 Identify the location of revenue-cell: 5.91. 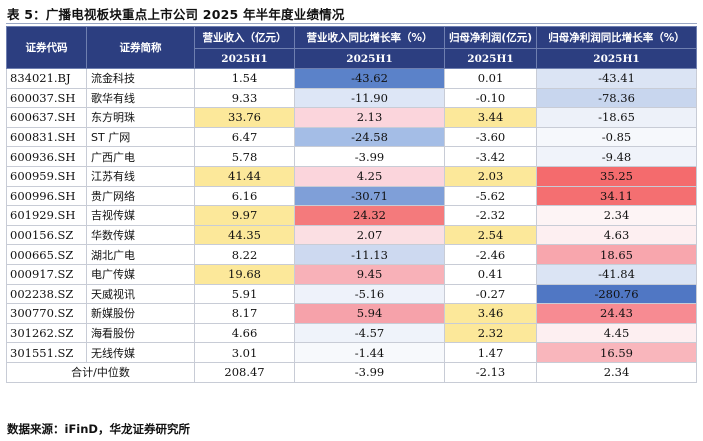
(244, 294).